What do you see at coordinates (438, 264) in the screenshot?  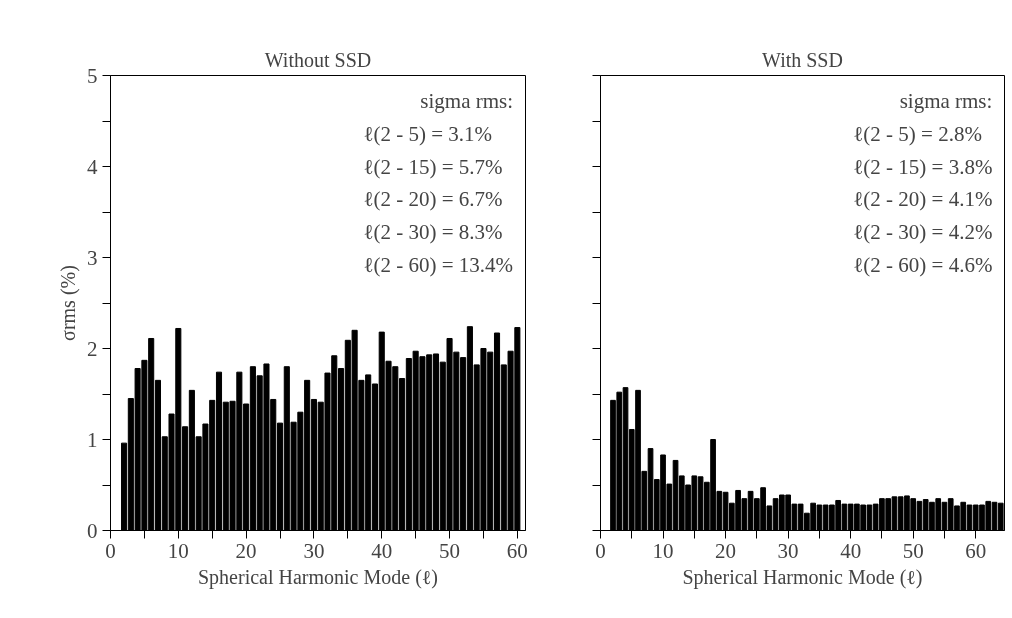 I see `annotation: ℓ(2 - 60) = 13.4%` at bounding box center [438, 264].